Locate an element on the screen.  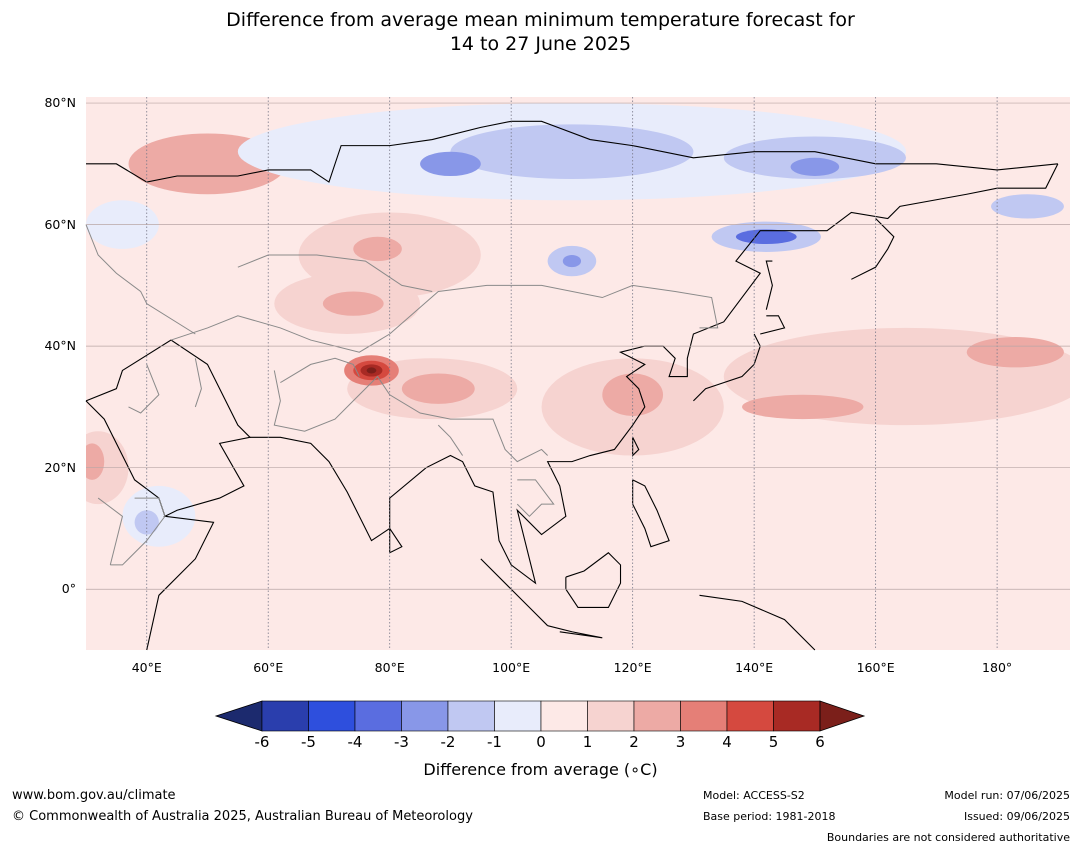
longitude-label: 100°E is located at coordinates (511, 667).